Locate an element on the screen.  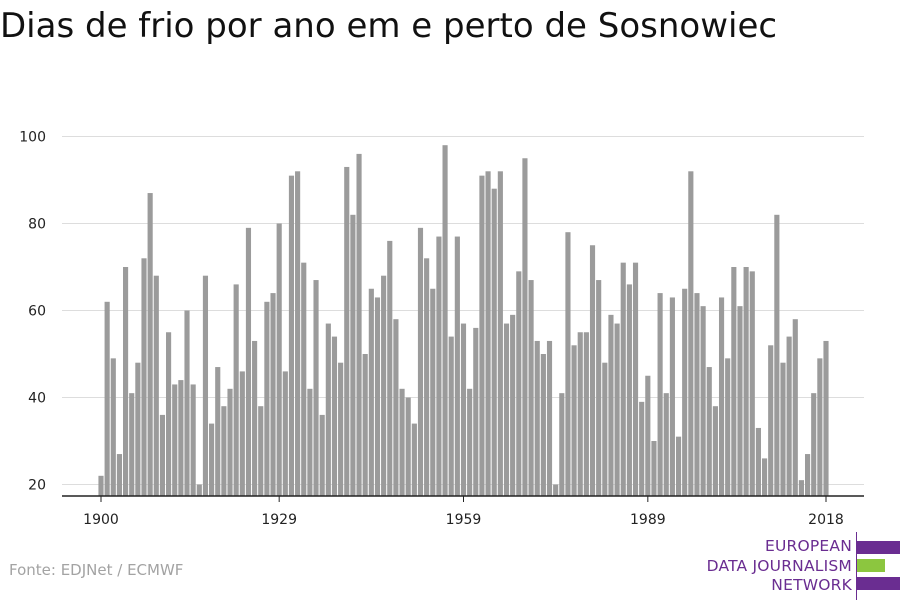
bar-1934 is located at coordinates (310, 442).